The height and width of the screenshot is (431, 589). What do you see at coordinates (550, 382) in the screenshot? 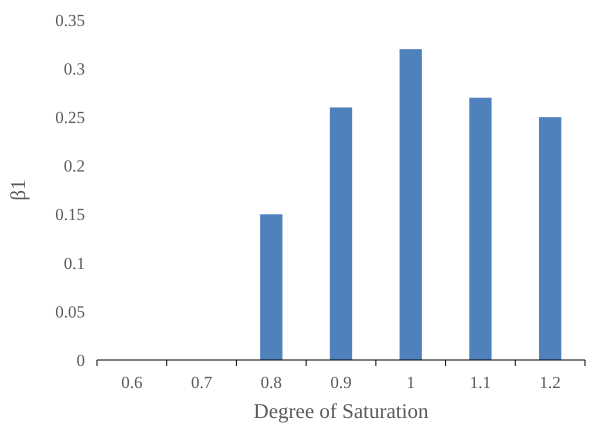
I see `x-tick-label: 1.2` at bounding box center [550, 382].